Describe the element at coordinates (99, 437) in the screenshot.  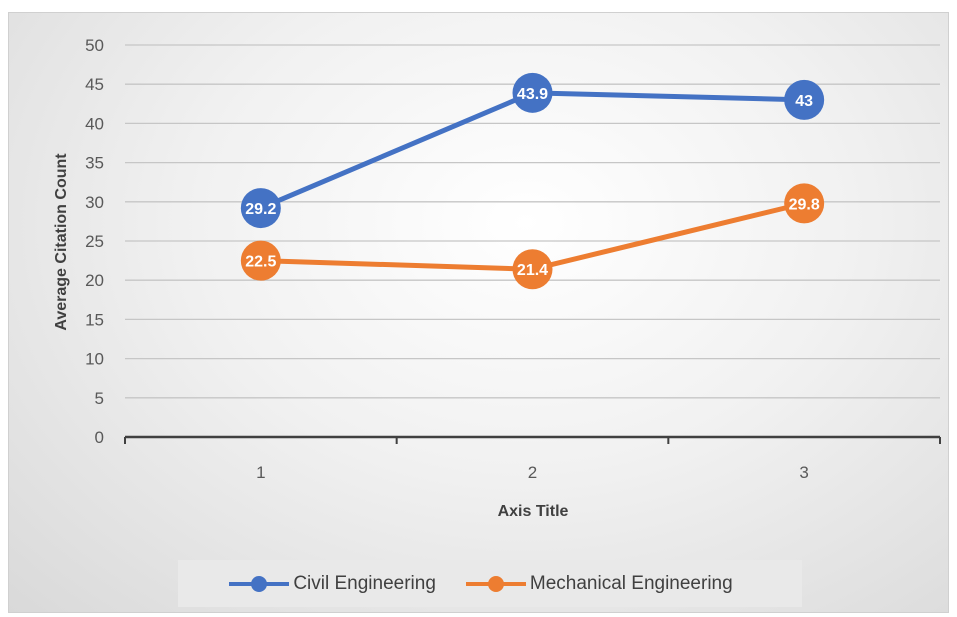
I see `y-tick-0: 0` at that location.